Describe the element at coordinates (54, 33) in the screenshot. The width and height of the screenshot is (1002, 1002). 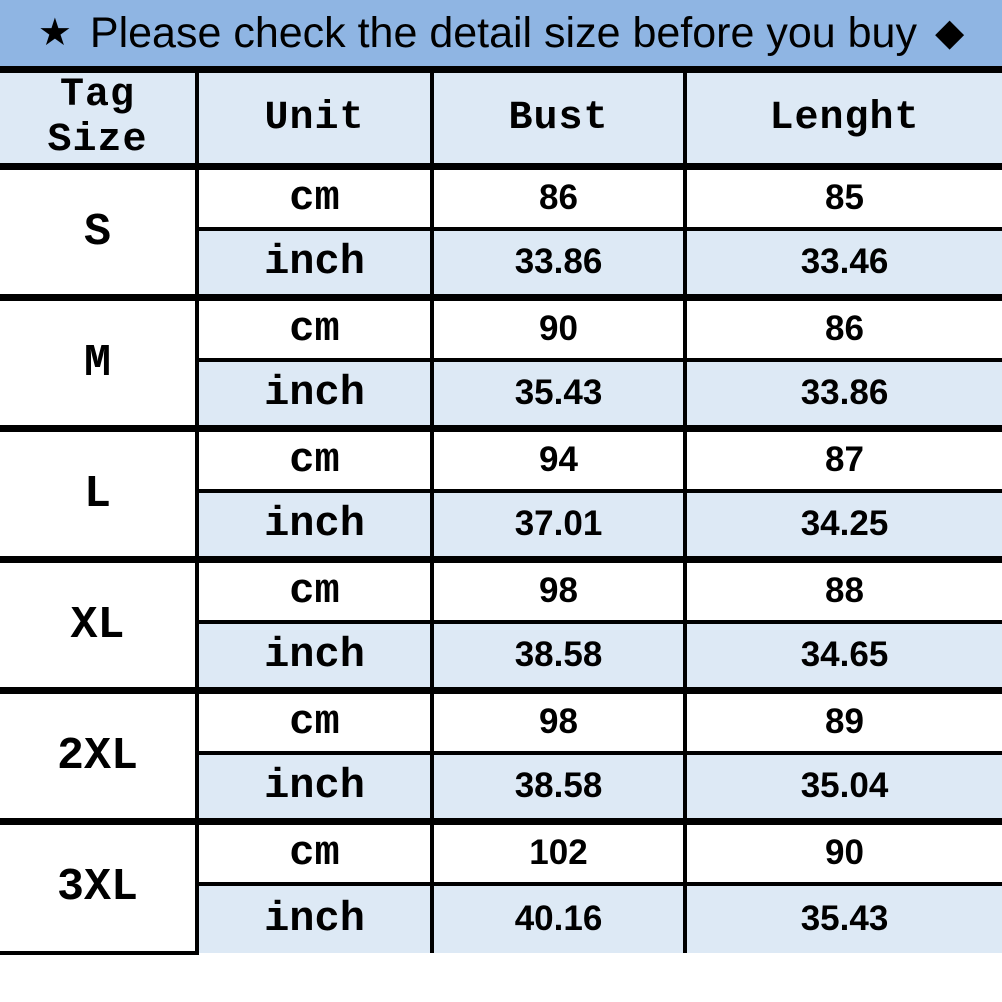
I see `star-icon: ★` at that location.